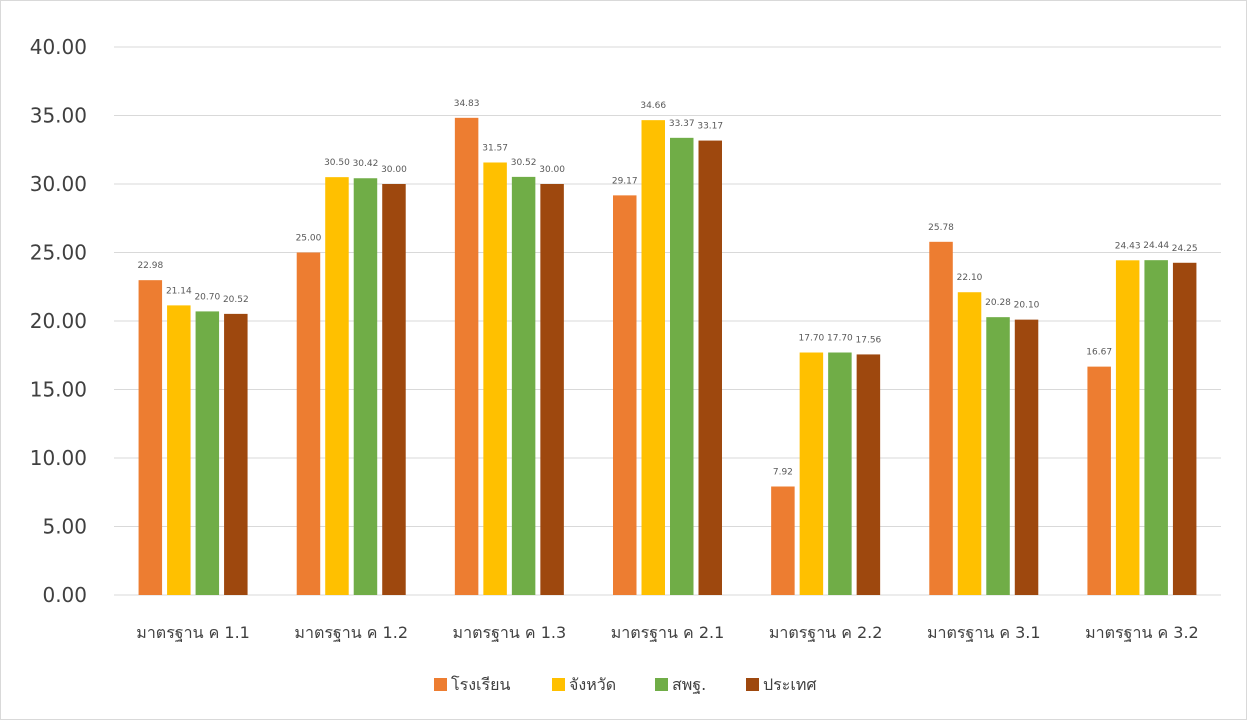 This screenshot has width=1247, height=721. Describe the element at coordinates (351, 632) in the screenshot. I see `category-label: มาตรฐาน ค 1.2` at that location.